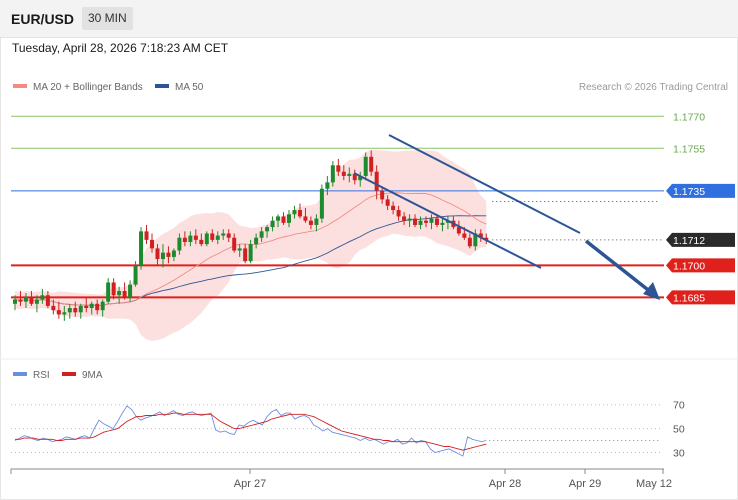 The image size is (738, 500). What do you see at coordinates (107, 18) in the screenshot?
I see `timeframe-button: 30 MIN` at bounding box center [107, 18].